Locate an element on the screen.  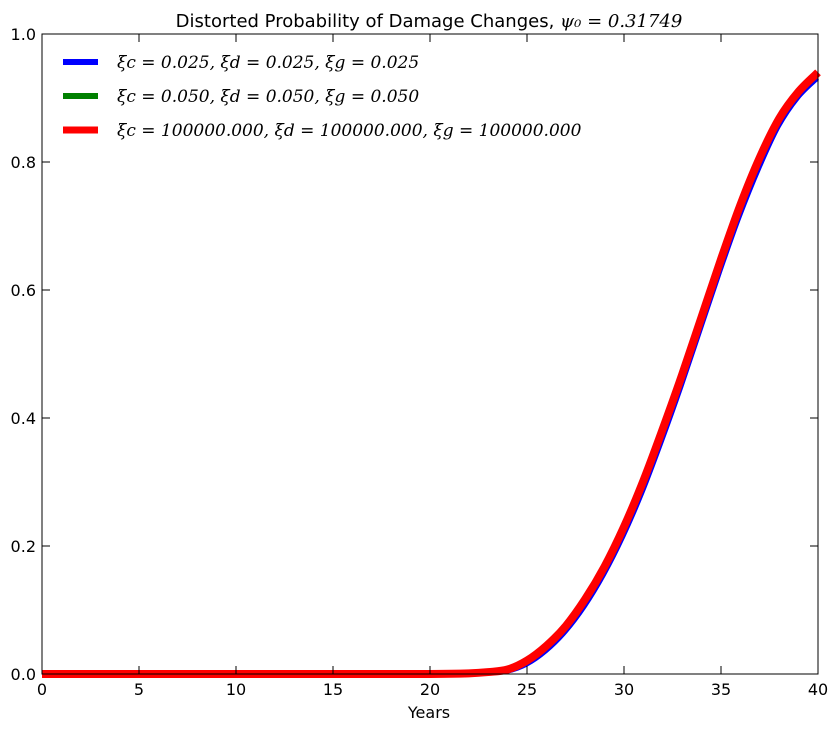
x-tick-label: 40 is located at coordinates (818, 689).